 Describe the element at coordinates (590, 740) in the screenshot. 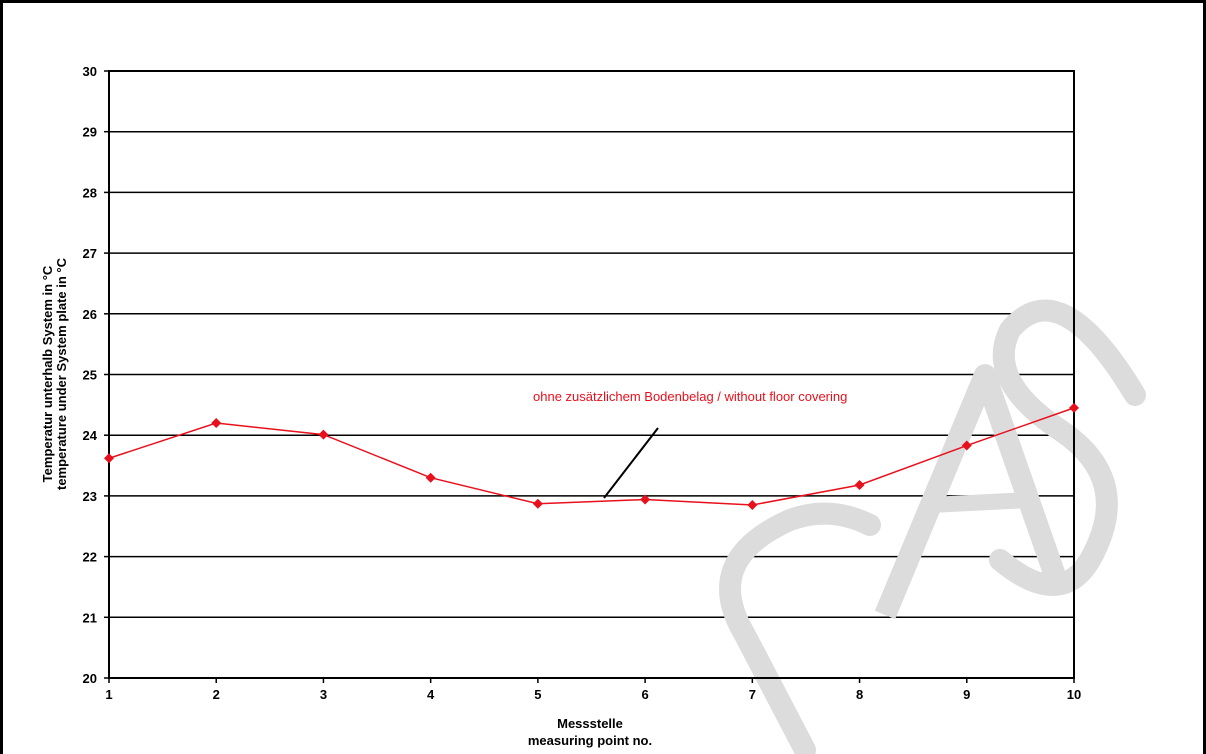

I see `x-axis-title-line2: measuring point no.` at that location.